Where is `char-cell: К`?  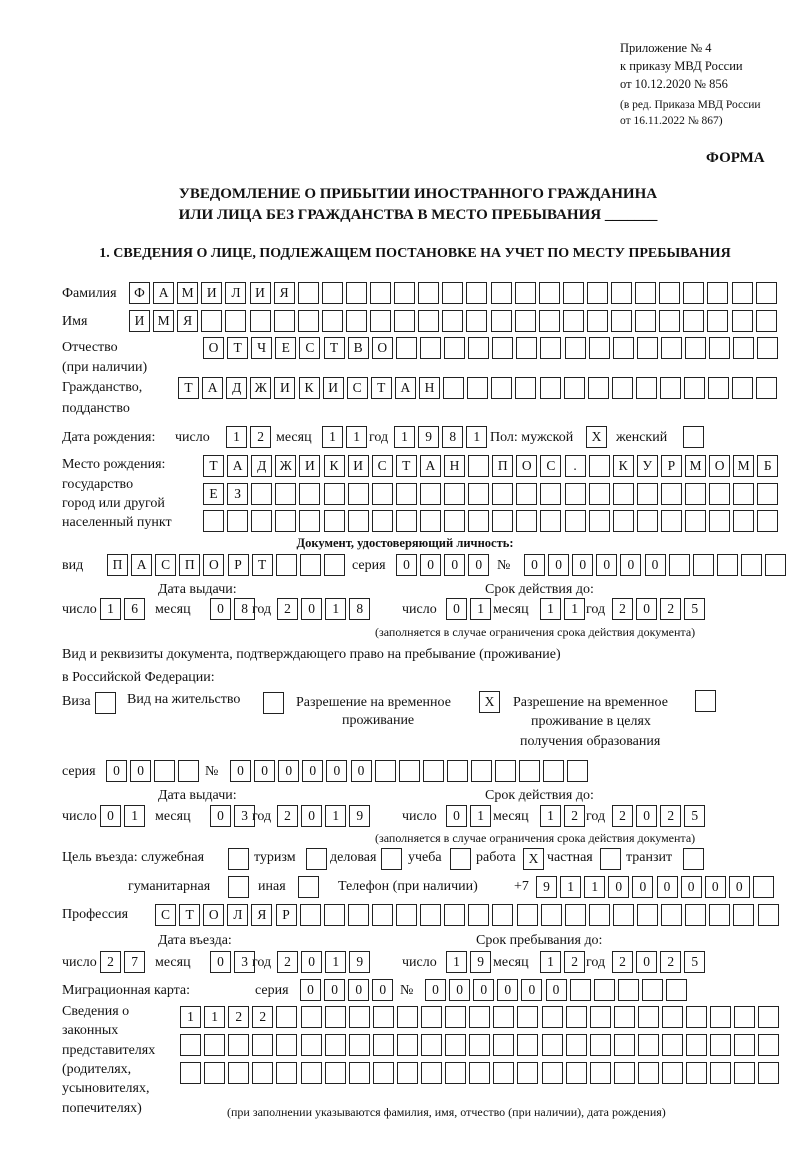
char-cell: К is located at coordinates (309, 388).